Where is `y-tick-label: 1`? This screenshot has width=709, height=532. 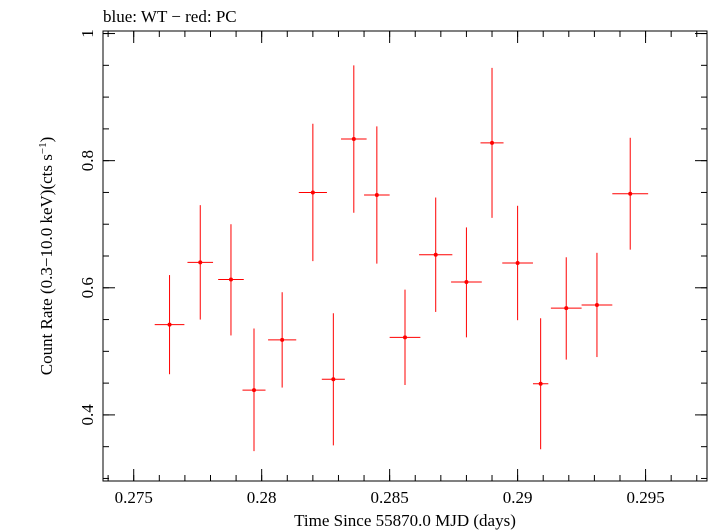
y-tick-label: 1 is located at coordinates (87, 33).